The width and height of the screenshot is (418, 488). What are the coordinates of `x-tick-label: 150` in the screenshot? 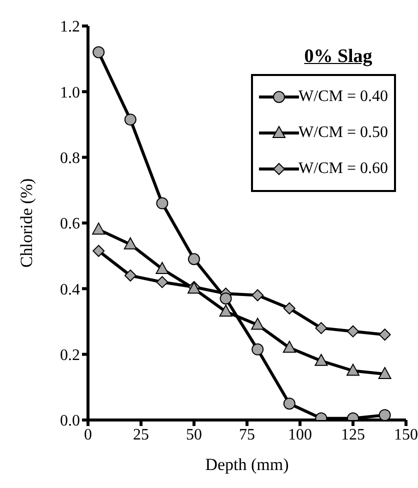 It's located at (406, 435).